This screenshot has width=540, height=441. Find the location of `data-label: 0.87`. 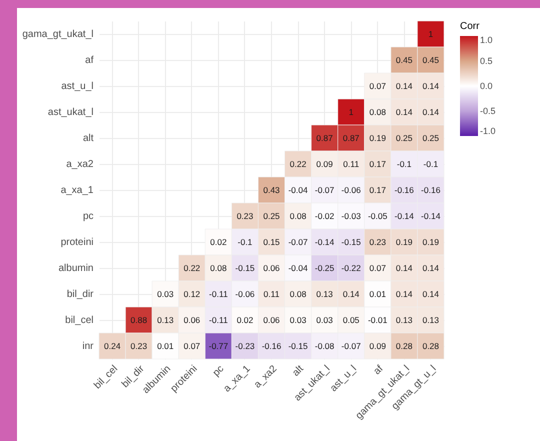

data-label: 0.87 is located at coordinates (351, 138).